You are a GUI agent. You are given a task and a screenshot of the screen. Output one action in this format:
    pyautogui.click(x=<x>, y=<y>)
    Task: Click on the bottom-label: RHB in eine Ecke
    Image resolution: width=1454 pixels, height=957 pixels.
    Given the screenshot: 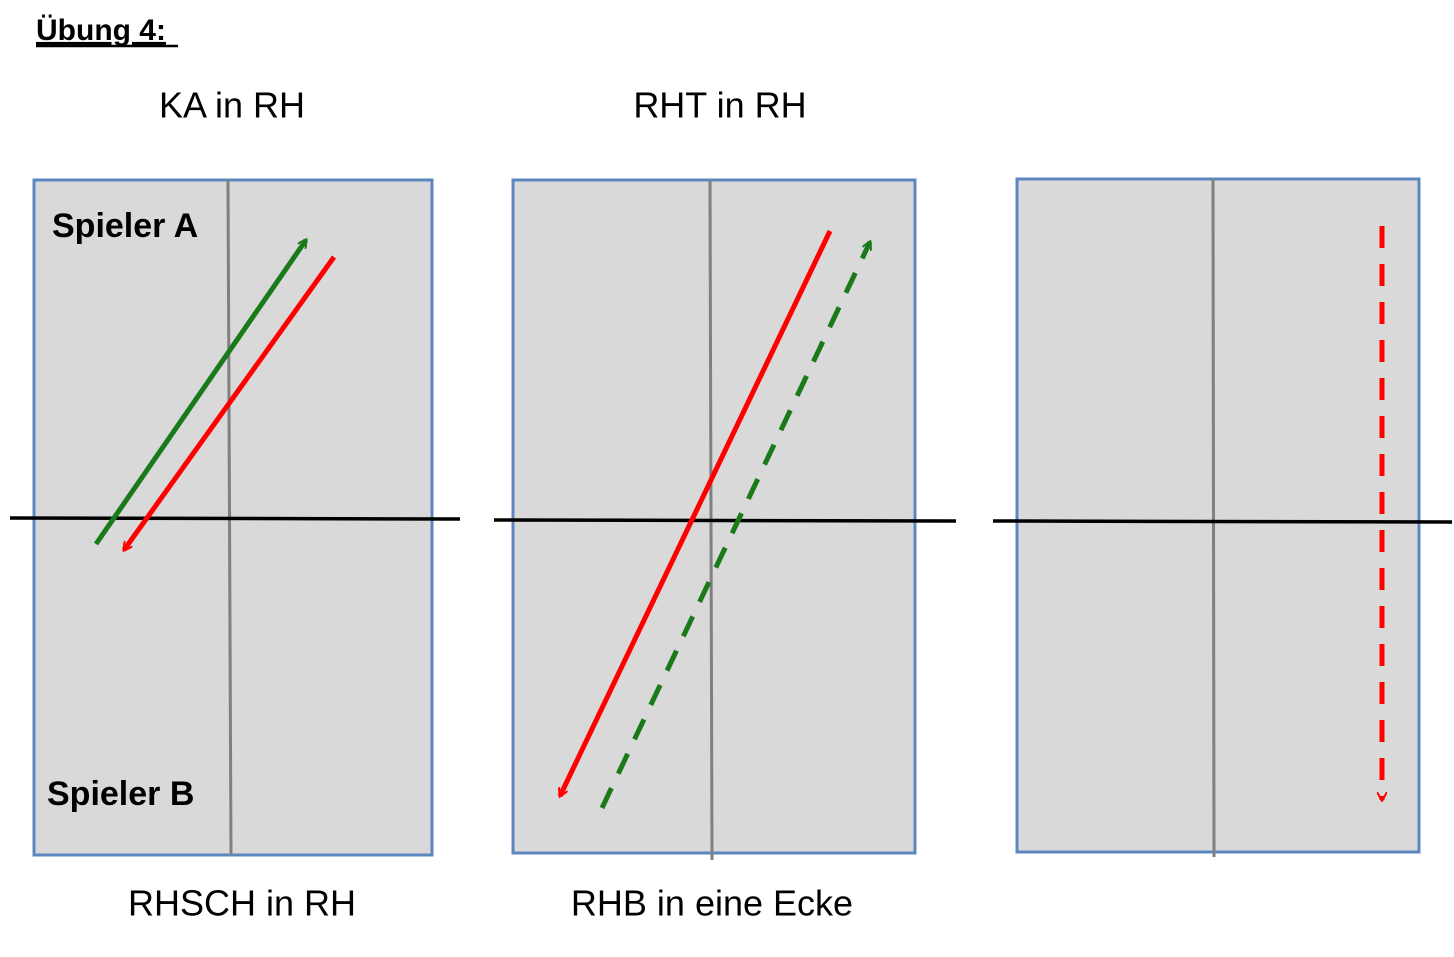 What is the action you would take?
    pyautogui.click(x=712, y=903)
    